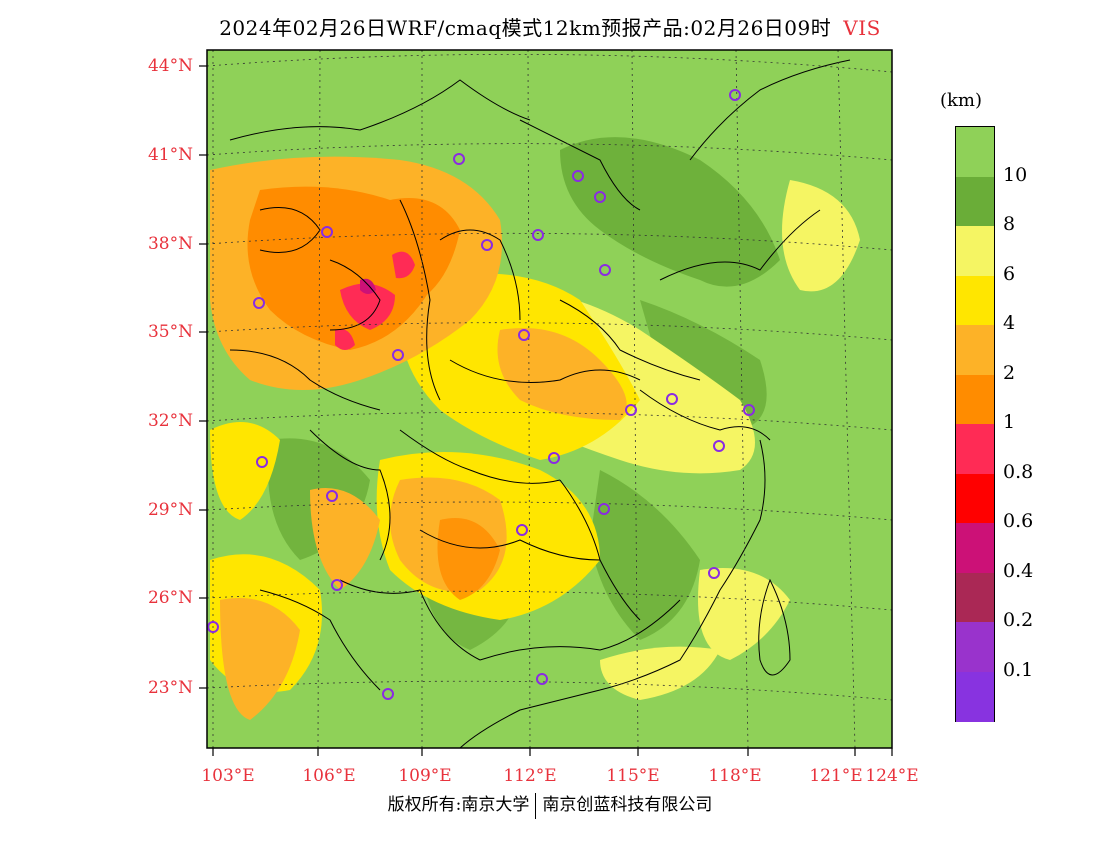  I want to click on color-bar, so click(975, 424).